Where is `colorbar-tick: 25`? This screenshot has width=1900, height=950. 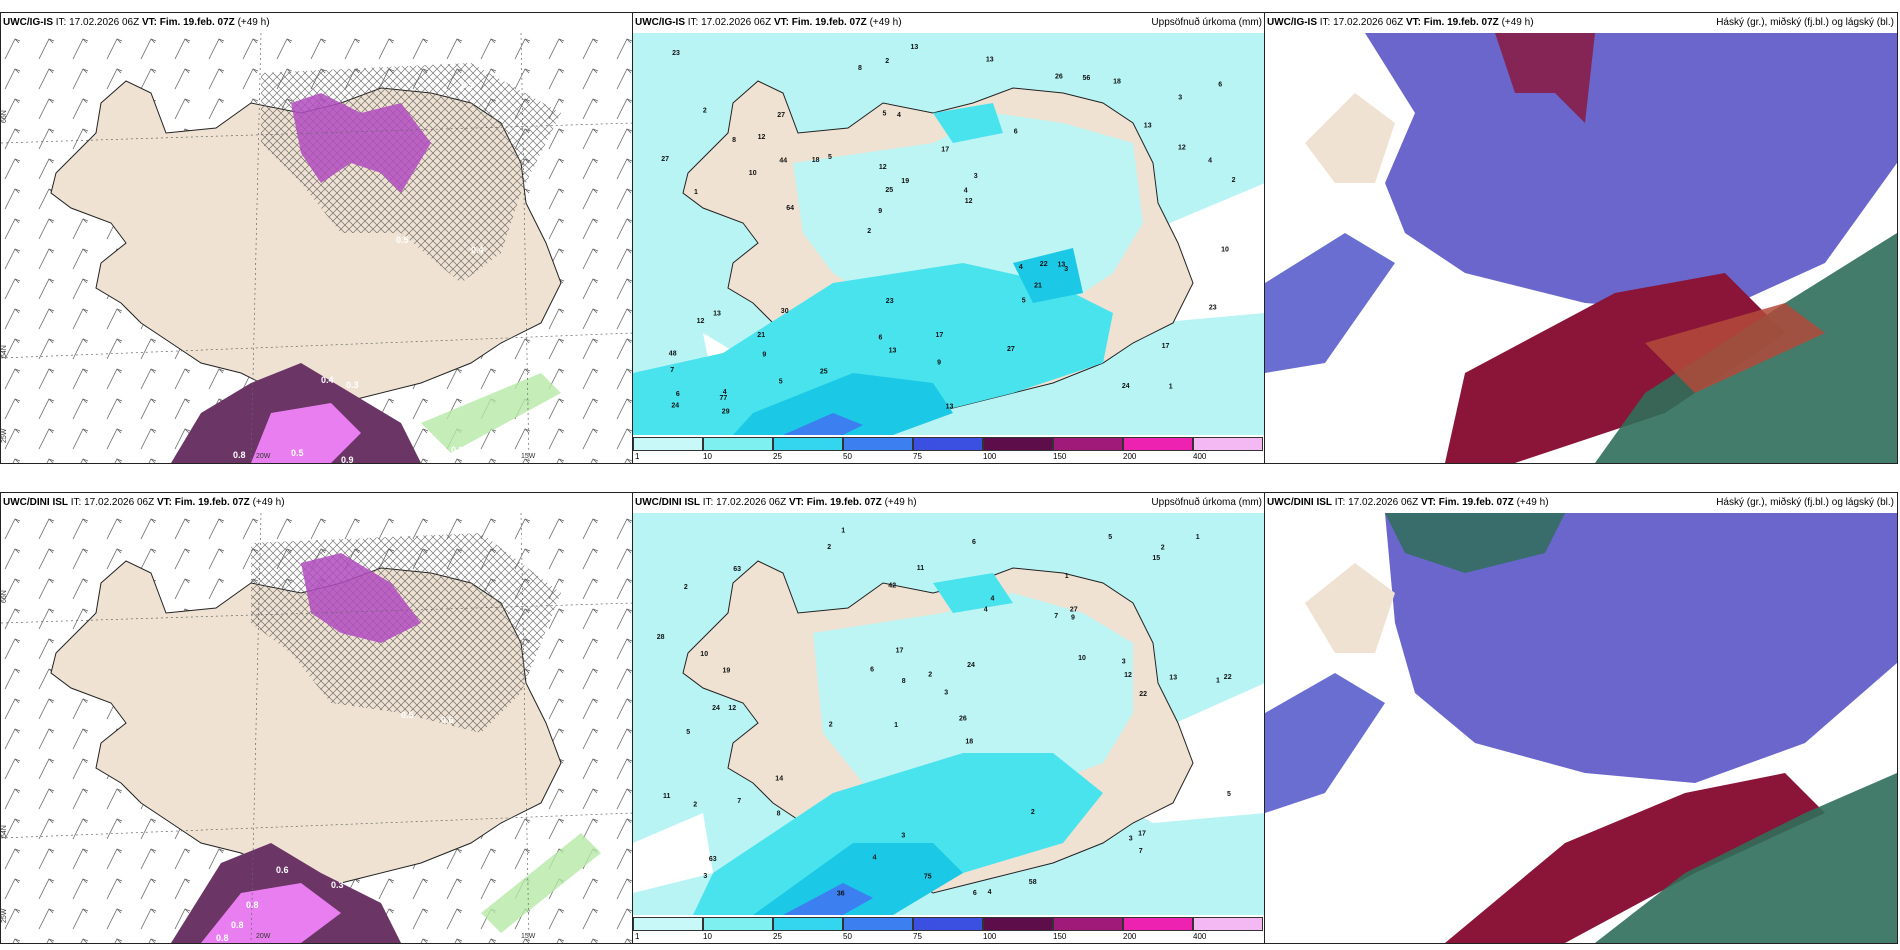
colorbar-tick: 25 is located at coordinates (777, 936).